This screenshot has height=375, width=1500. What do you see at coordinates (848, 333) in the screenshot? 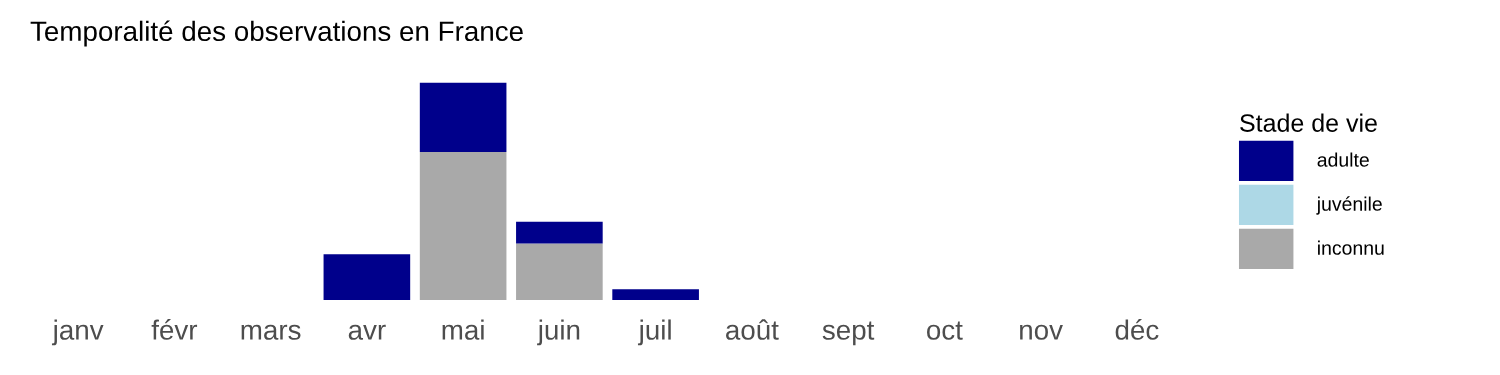
I see `x-tick-label: sept` at bounding box center [848, 333].